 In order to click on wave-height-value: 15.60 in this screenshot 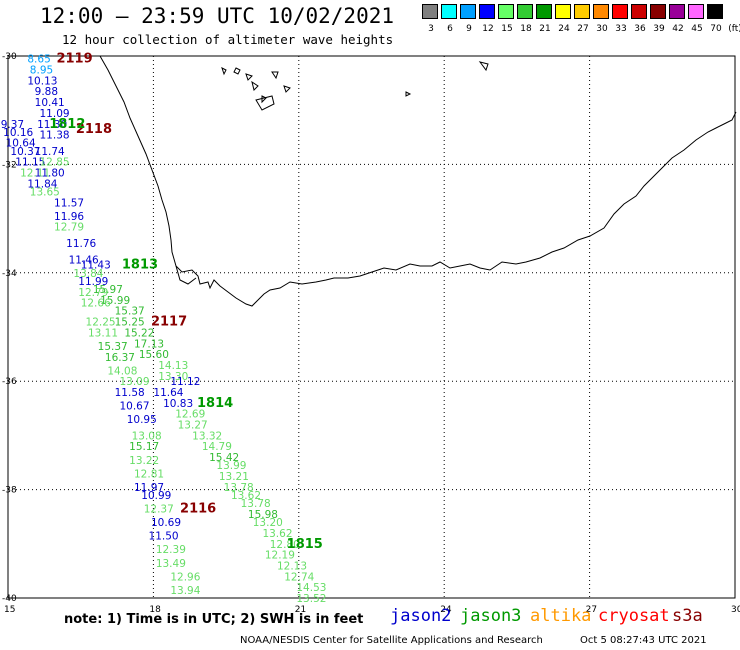, I will do `click(154, 355)`.